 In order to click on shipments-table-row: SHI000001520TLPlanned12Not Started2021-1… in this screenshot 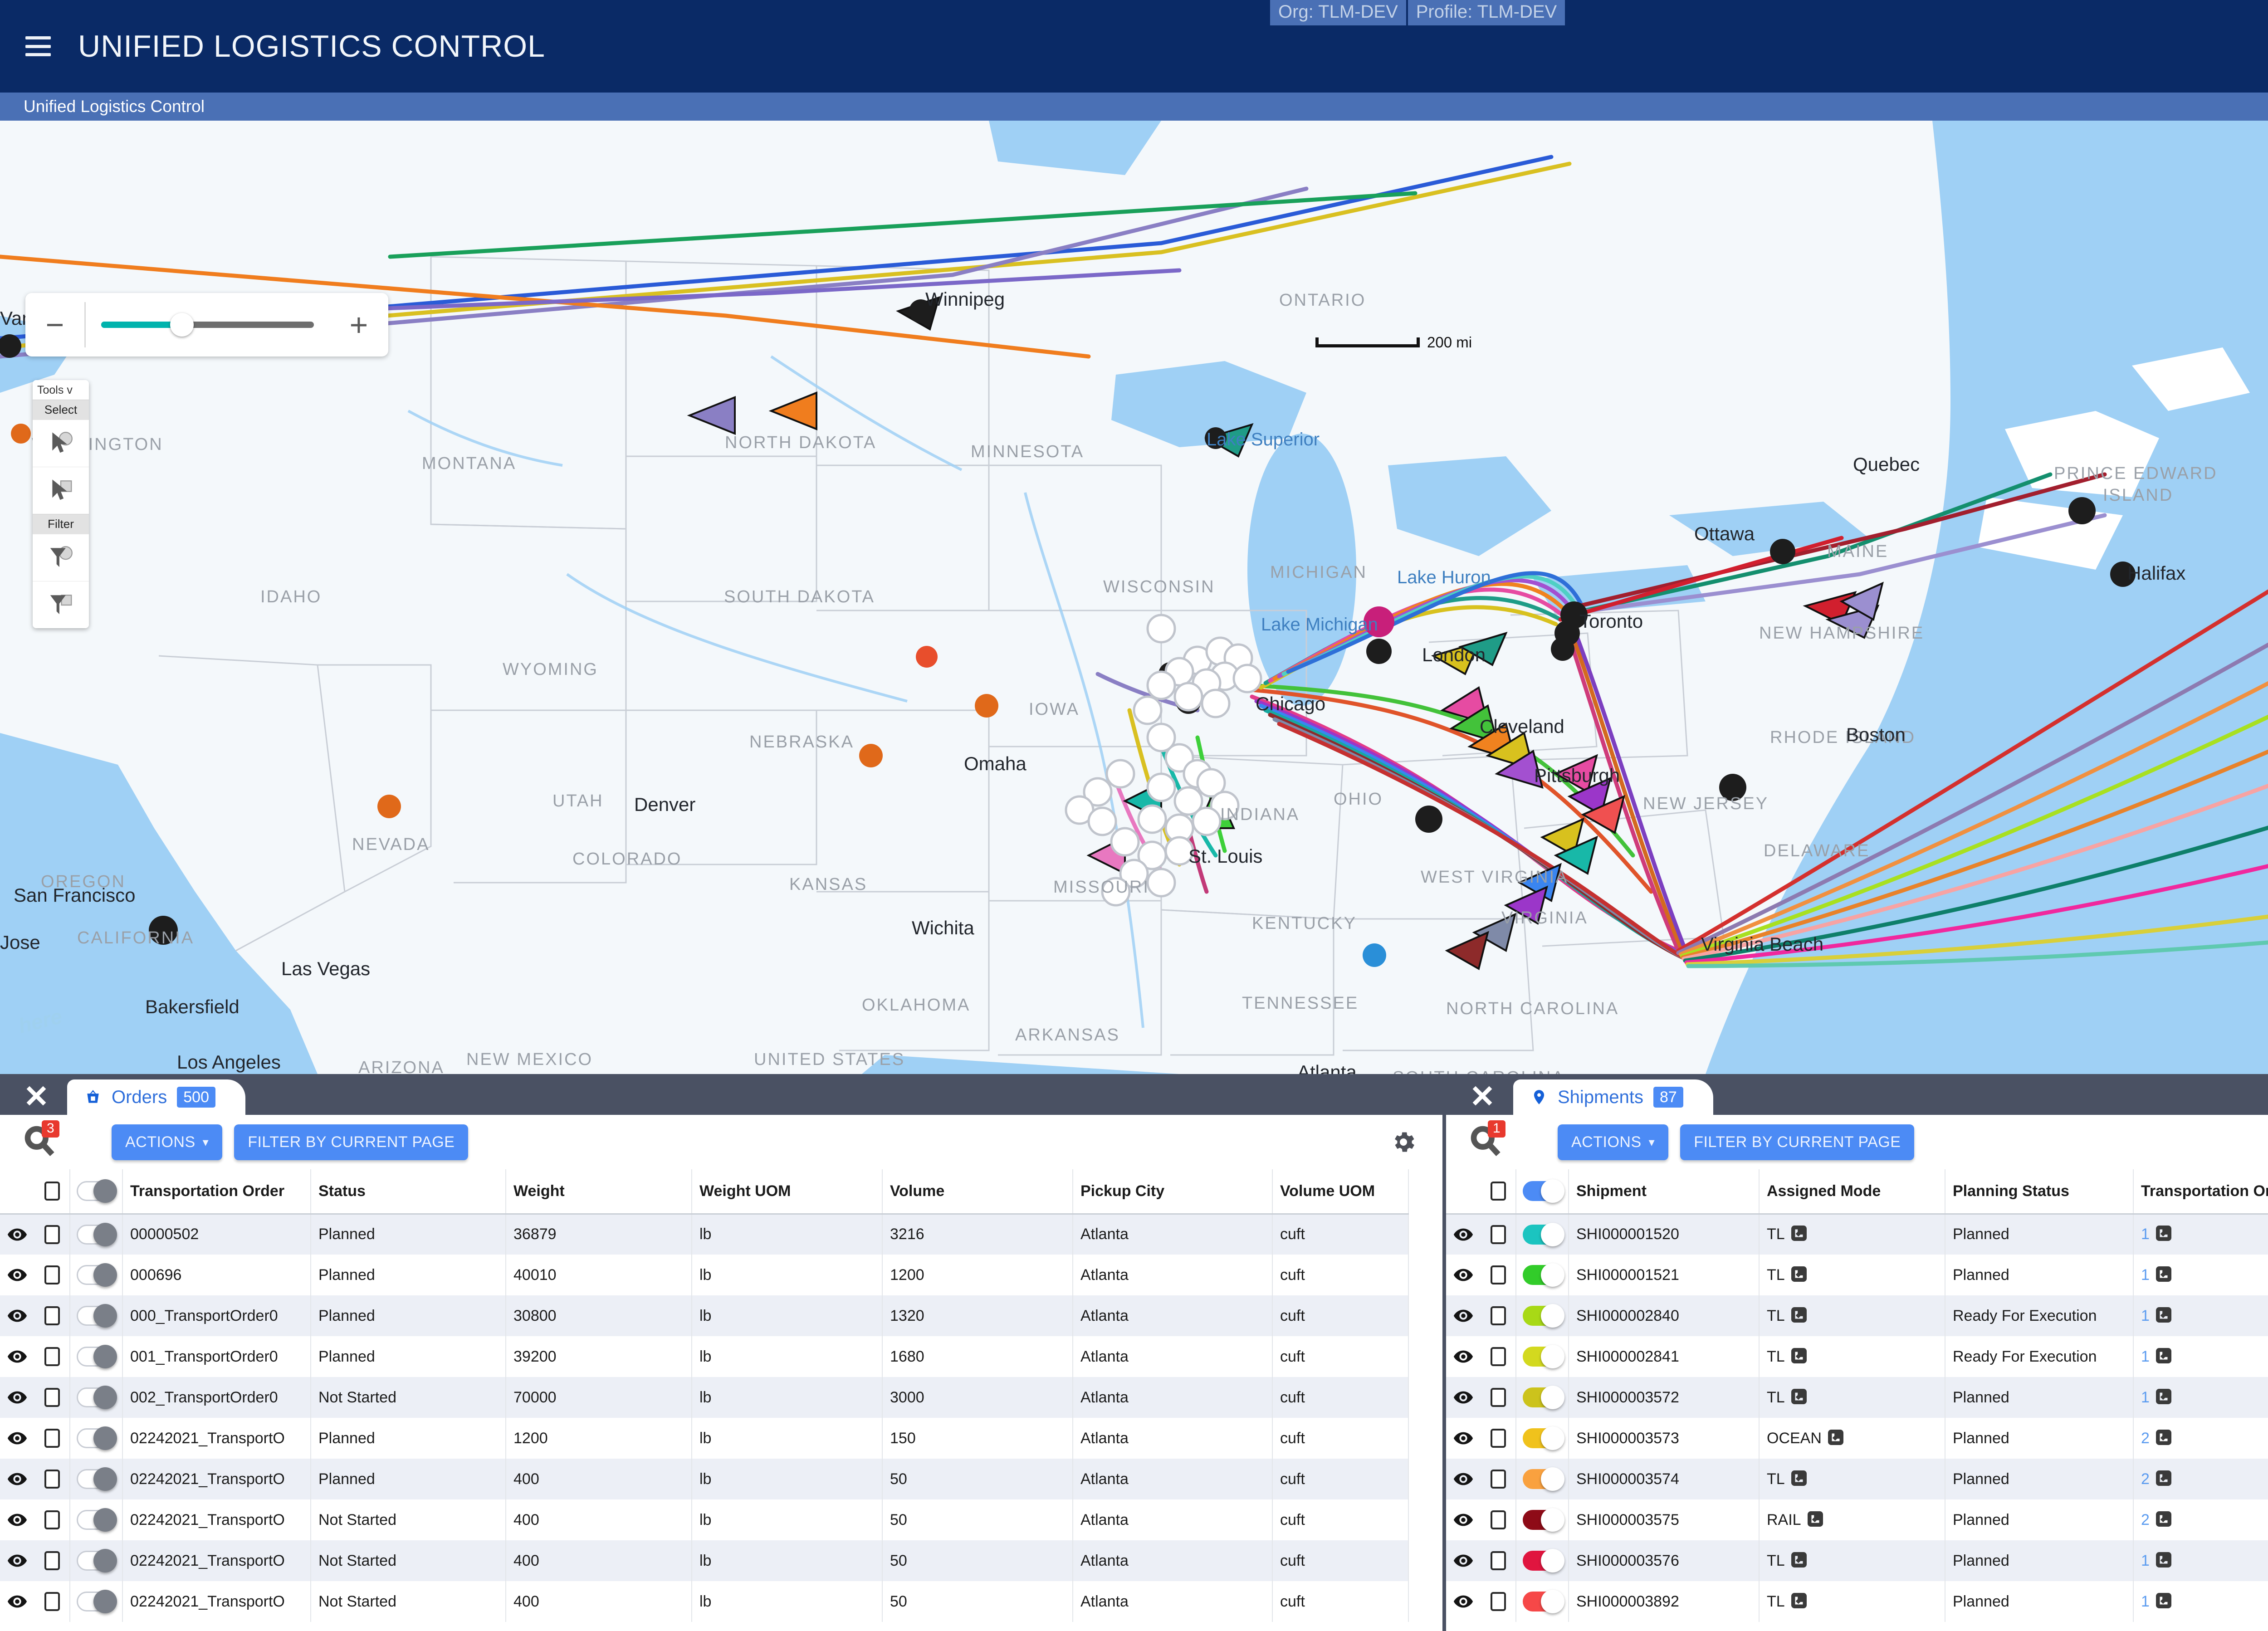, I will do `click(1857, 1234)`.